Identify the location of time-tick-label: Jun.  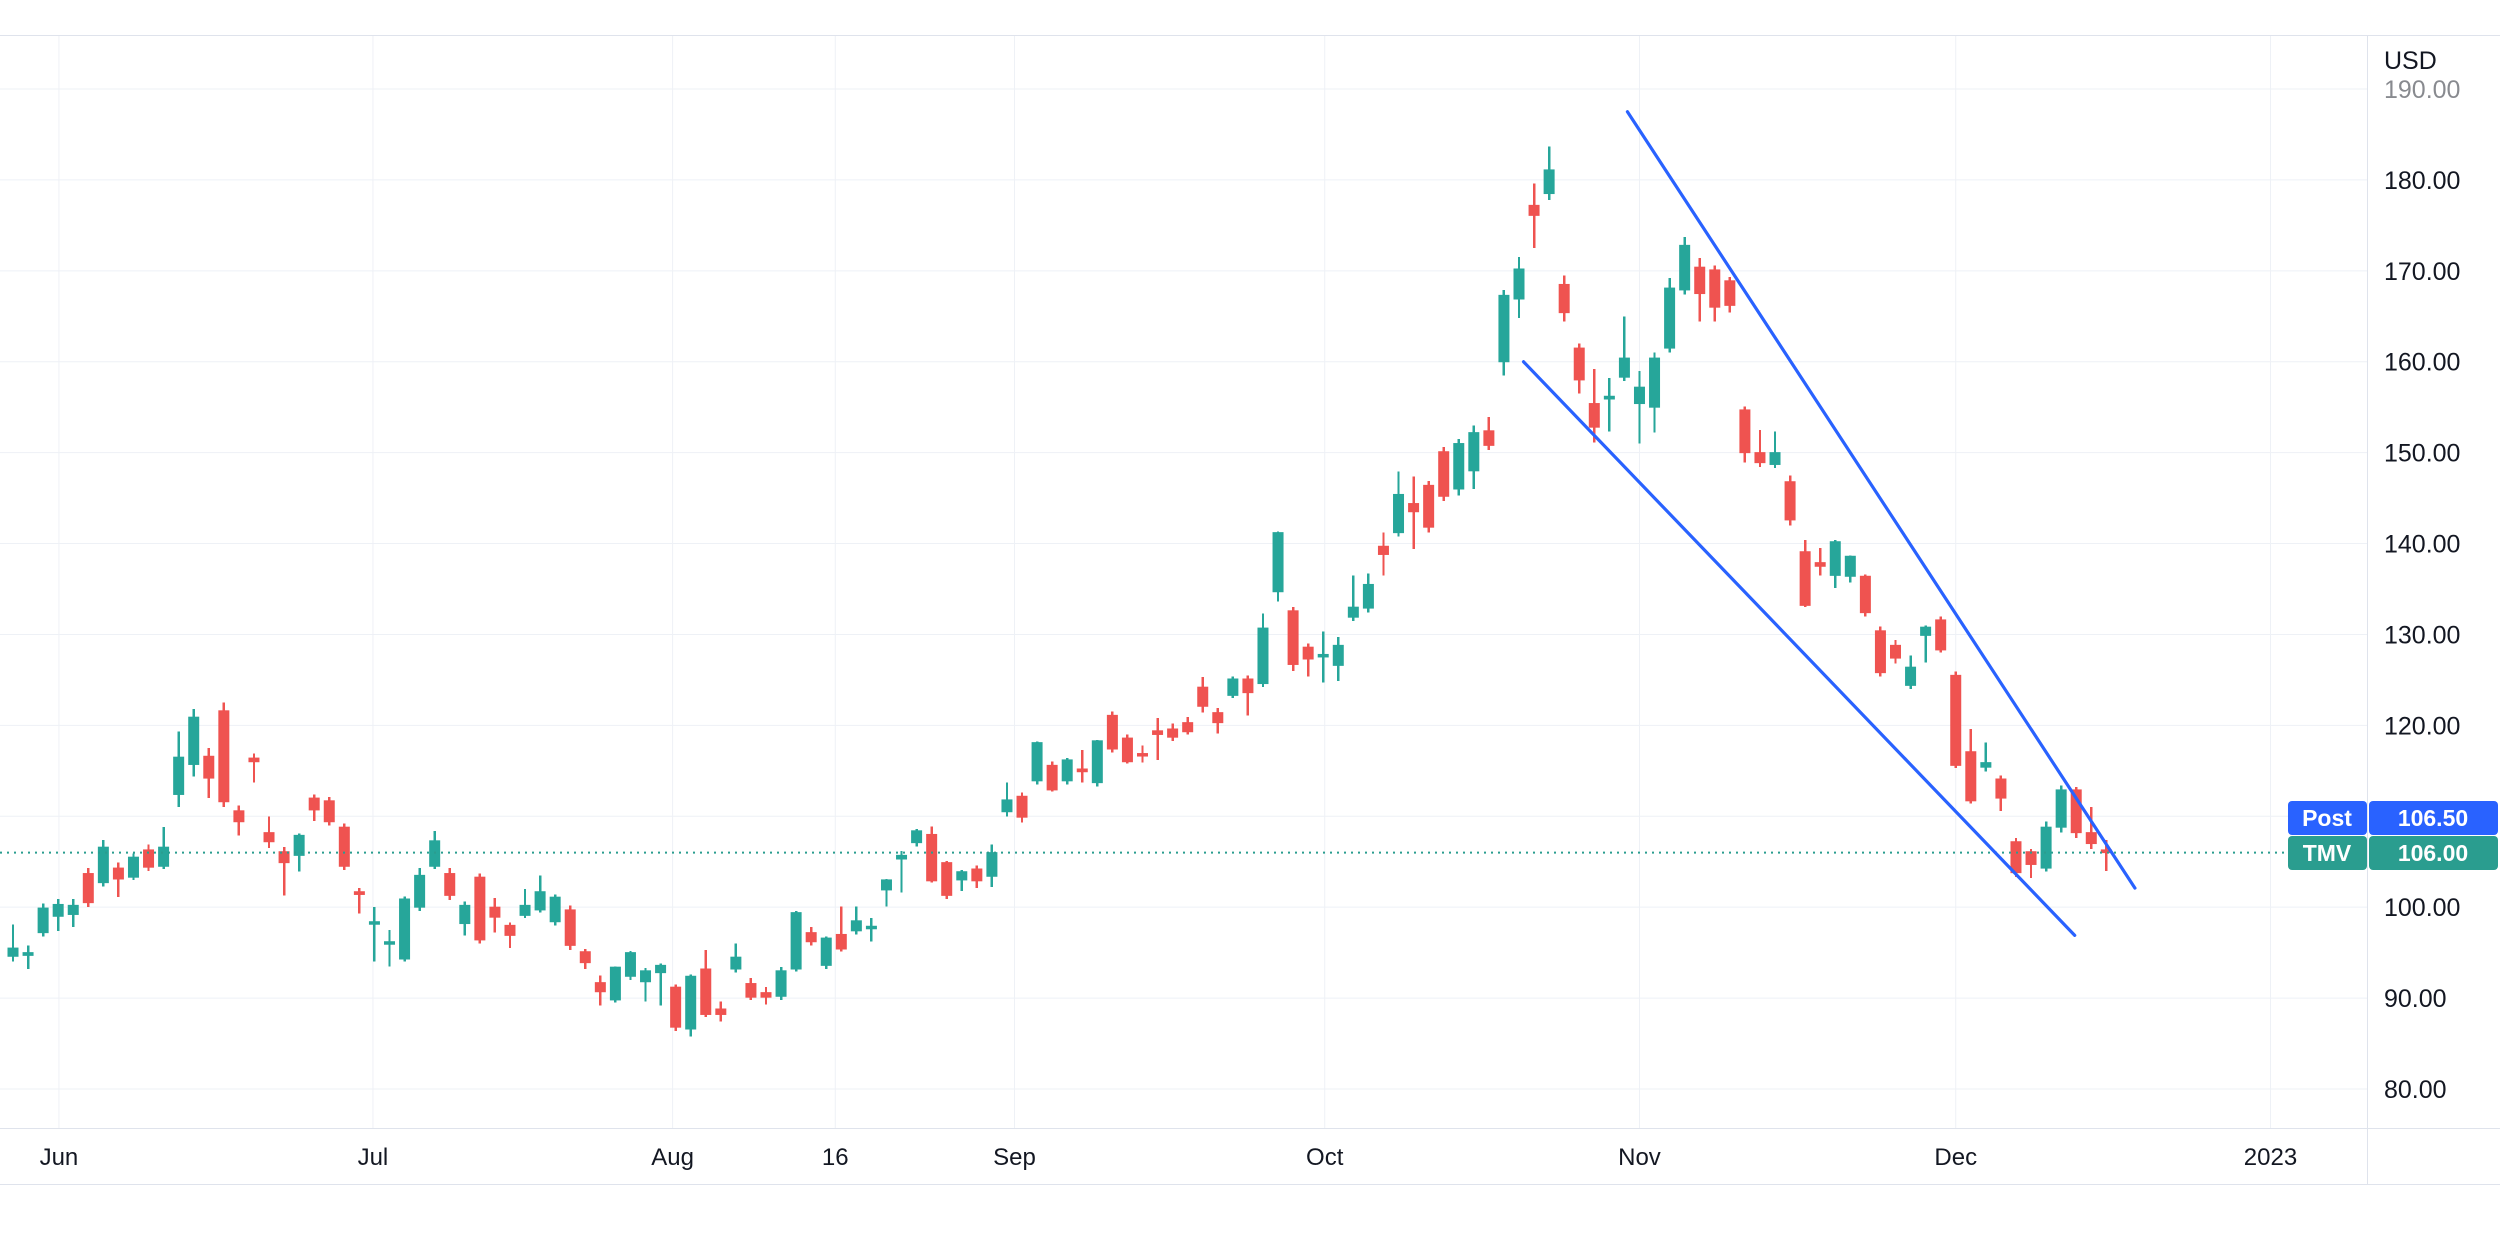
(59, 1157).